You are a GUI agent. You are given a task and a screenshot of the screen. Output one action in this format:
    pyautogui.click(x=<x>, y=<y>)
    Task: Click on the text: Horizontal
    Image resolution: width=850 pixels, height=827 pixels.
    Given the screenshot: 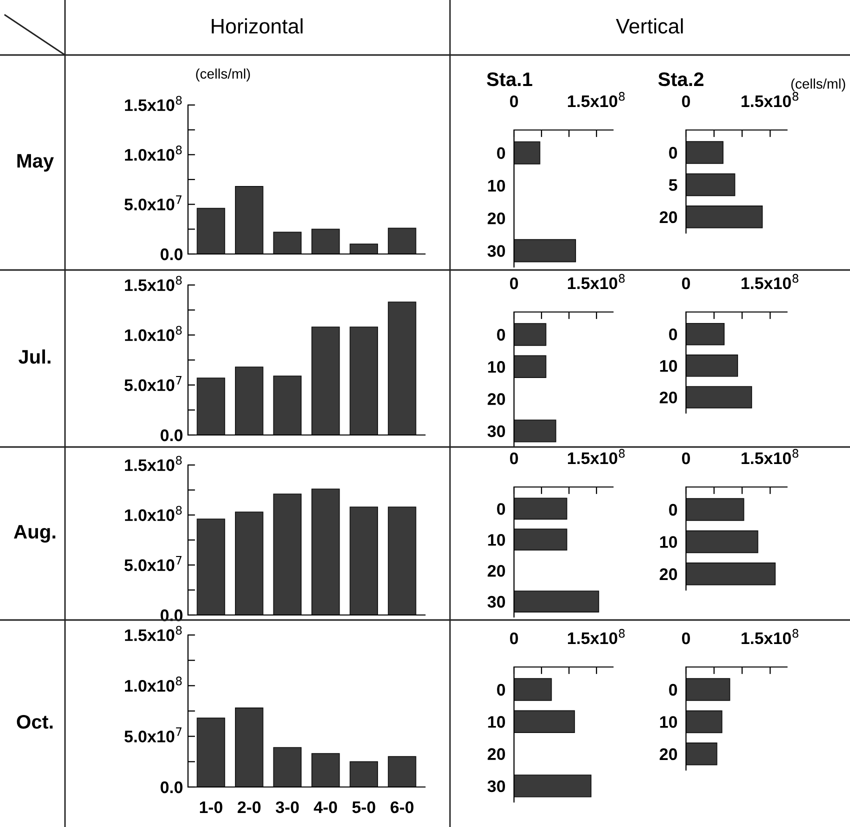 What is the action you would take?
    pyautogui.click(x=257, y=26)
    